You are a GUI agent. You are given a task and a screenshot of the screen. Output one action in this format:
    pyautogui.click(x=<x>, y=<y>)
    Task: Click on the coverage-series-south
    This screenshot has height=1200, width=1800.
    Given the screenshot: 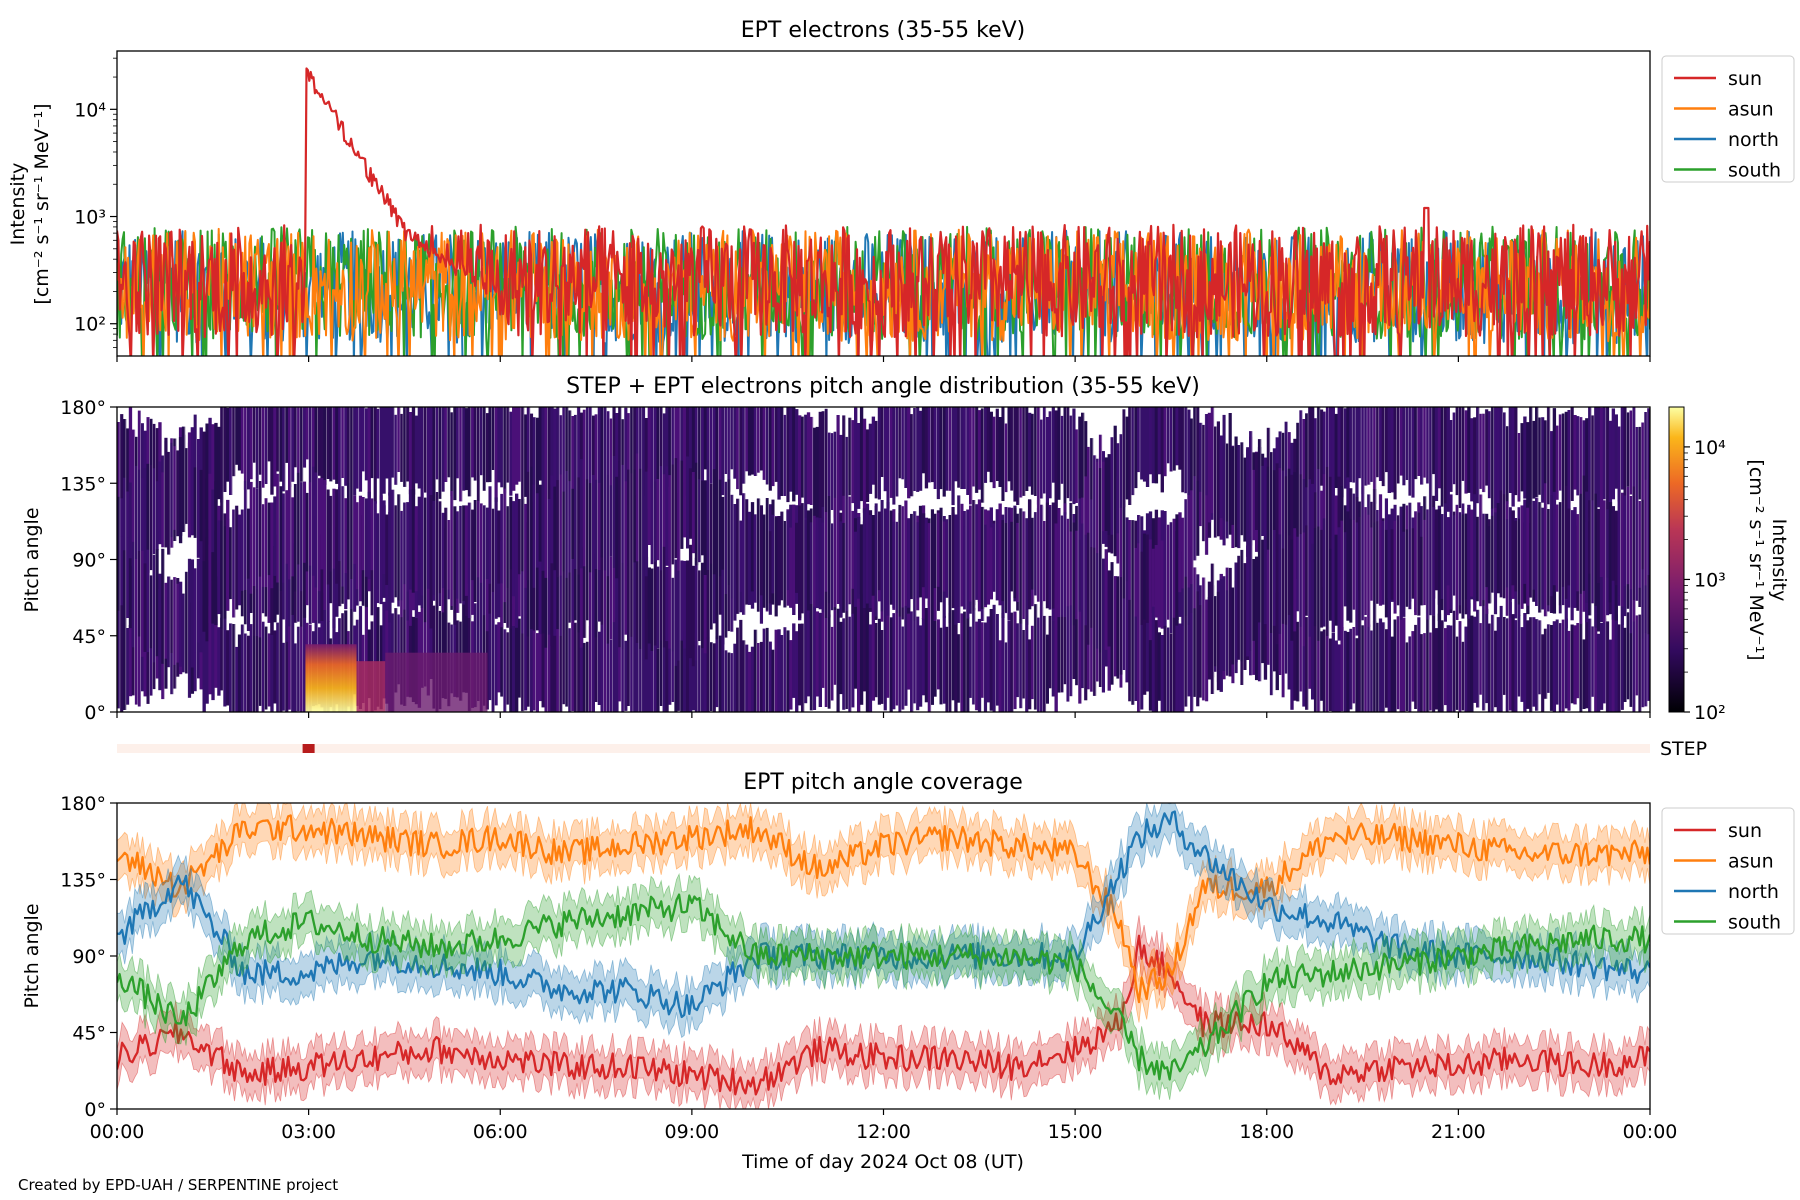 What is the action you would take?
    pyautogui.click(x=883, y=987)
    